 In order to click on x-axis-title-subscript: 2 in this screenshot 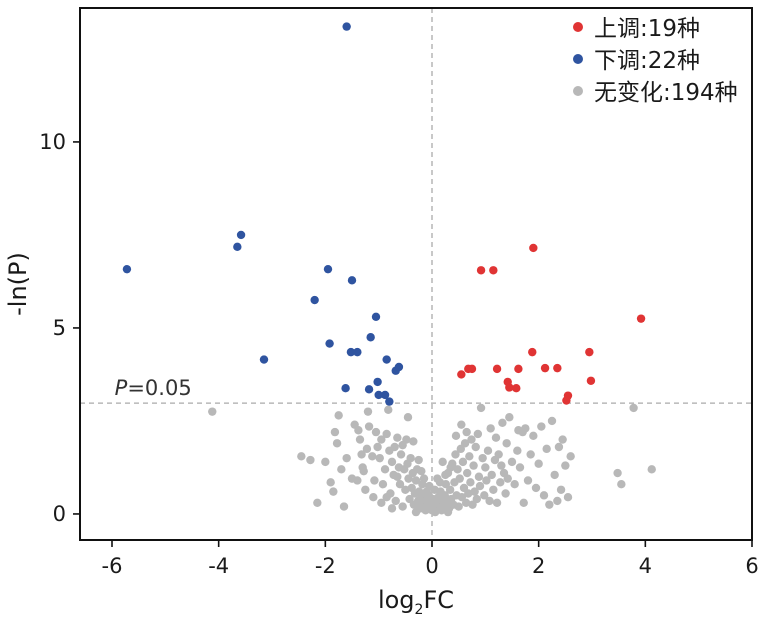, I will do `click(419, 610)`.